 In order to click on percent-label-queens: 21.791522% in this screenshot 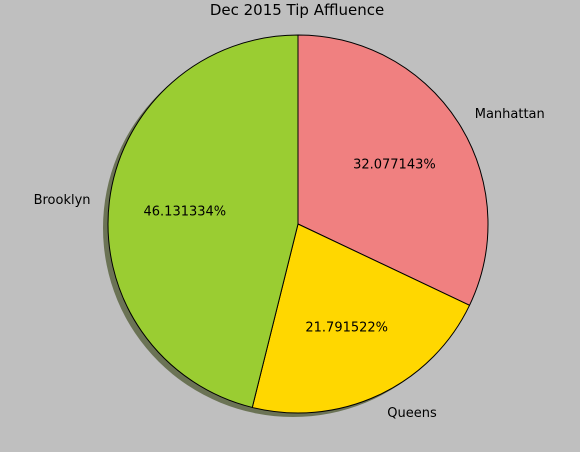, I will do `click(346, 328)`.